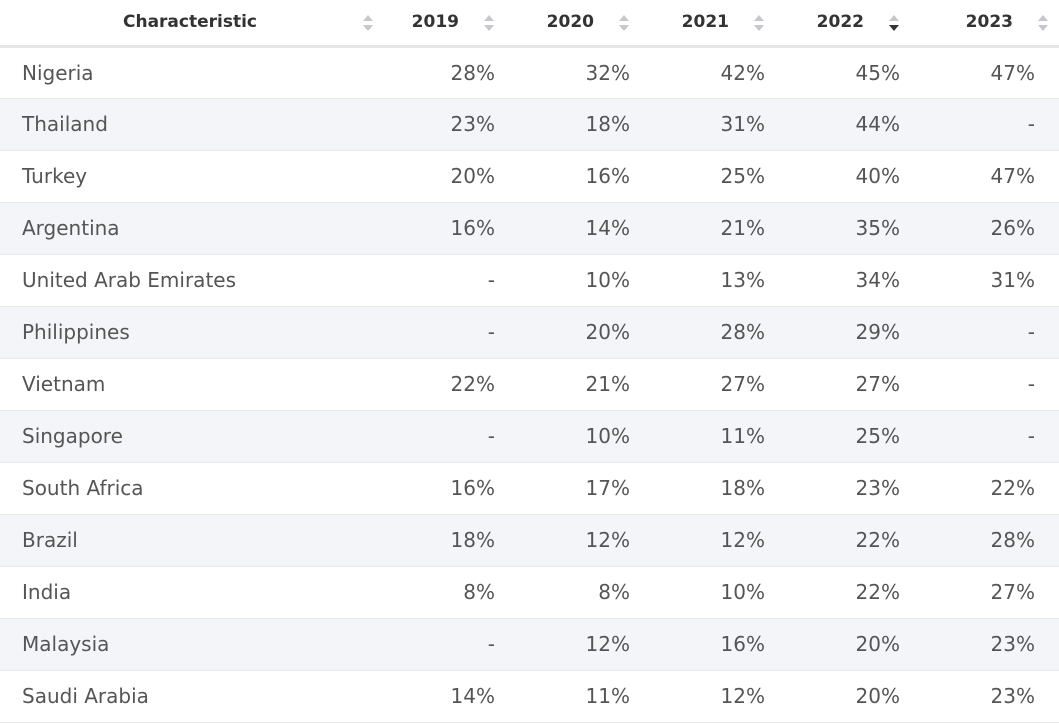 The height and width of the screenshot is (724, 1059). I want to click on table-row: Malaysia -12% 16% 20% 23%, so click(529, 644).